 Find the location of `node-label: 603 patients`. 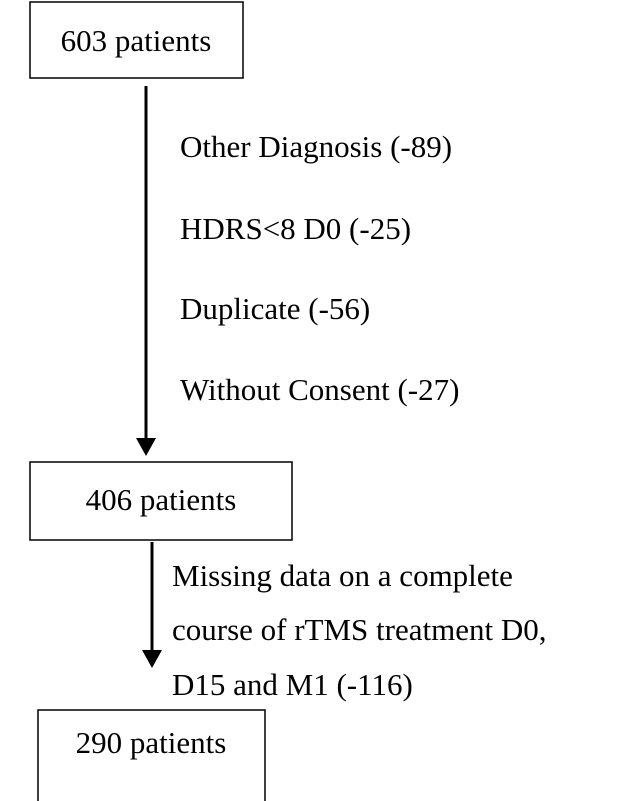

node-label: 603 patients is located at coordinates (136, 40).